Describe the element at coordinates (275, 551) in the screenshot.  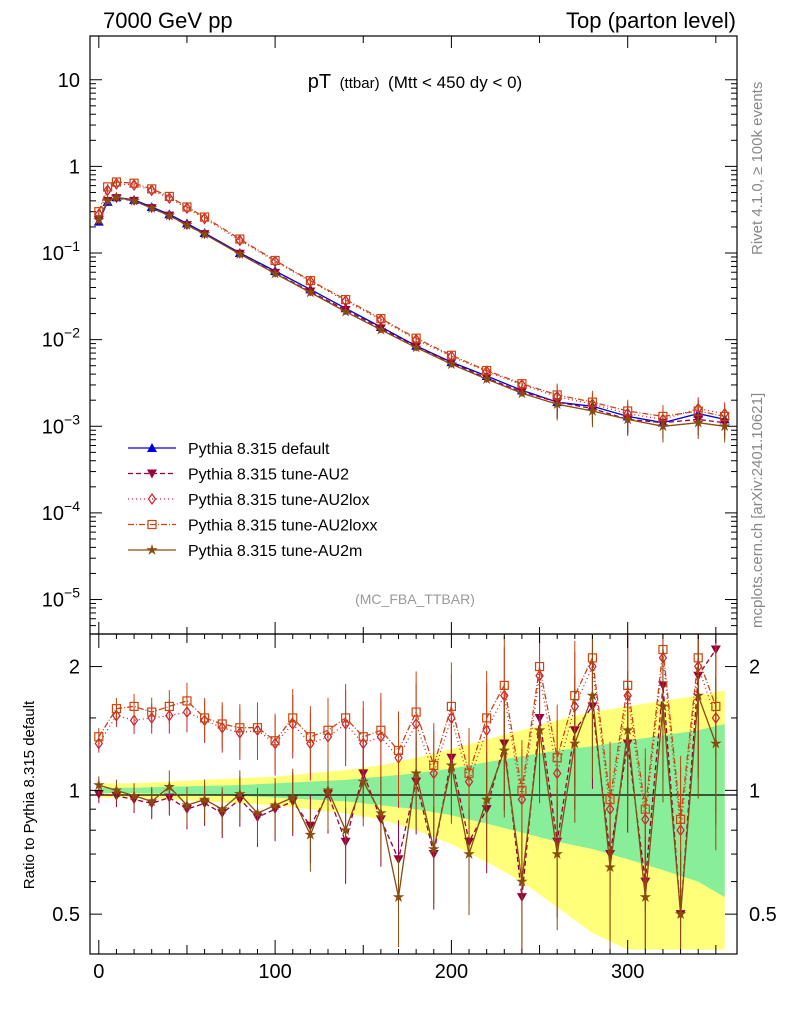
I see `legend-label: Pythia 8.315 tune-AU2m` at that location.